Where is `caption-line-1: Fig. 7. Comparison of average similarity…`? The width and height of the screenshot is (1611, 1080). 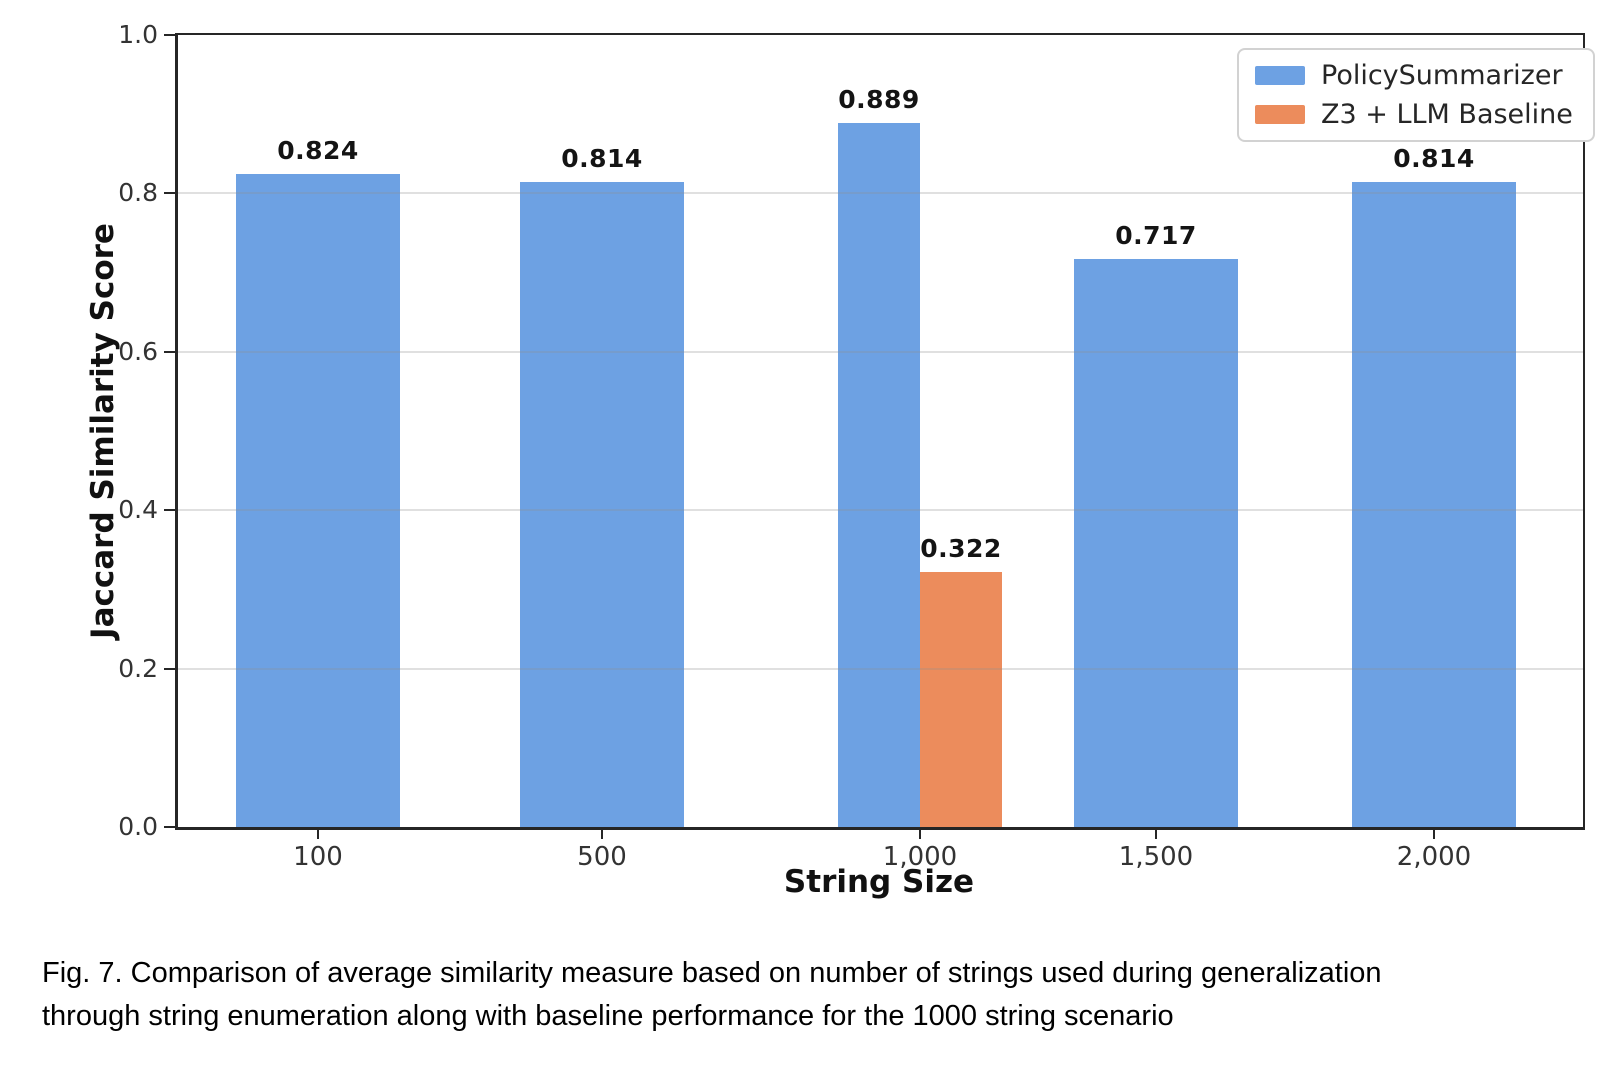
caption-line-1: Fig. 7. Comparison of average similarity… is located at coordinates (712, 973).